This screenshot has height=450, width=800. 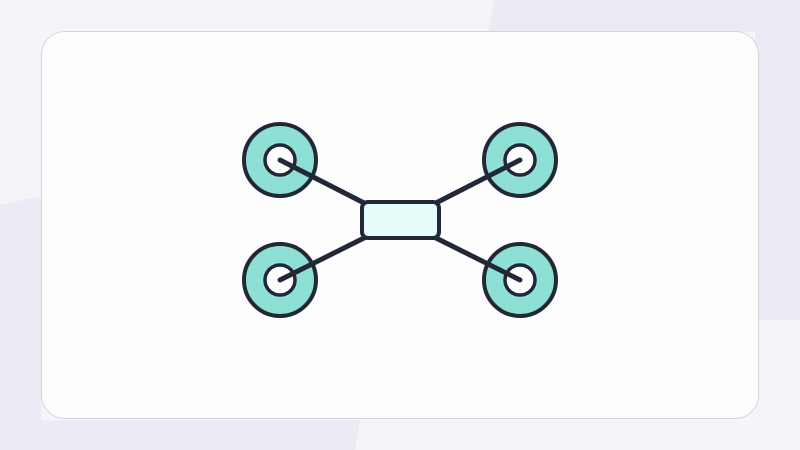 What do you see at coordinates (324, 182) in the screenshot?
I see `arm-top-left` at bounding box center [324, 182].